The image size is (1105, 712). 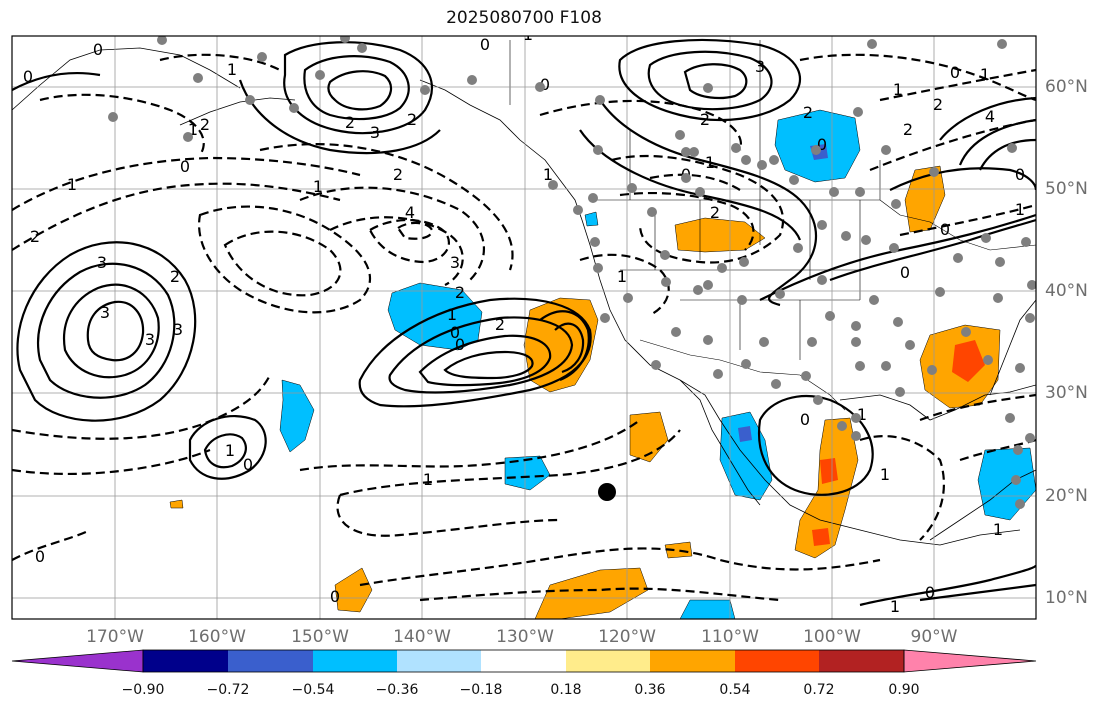 What do you see at coordinates (1066, 87) in the screenshot?
I see `latitude-label: 60°N` at bounding box center [1066, 87].